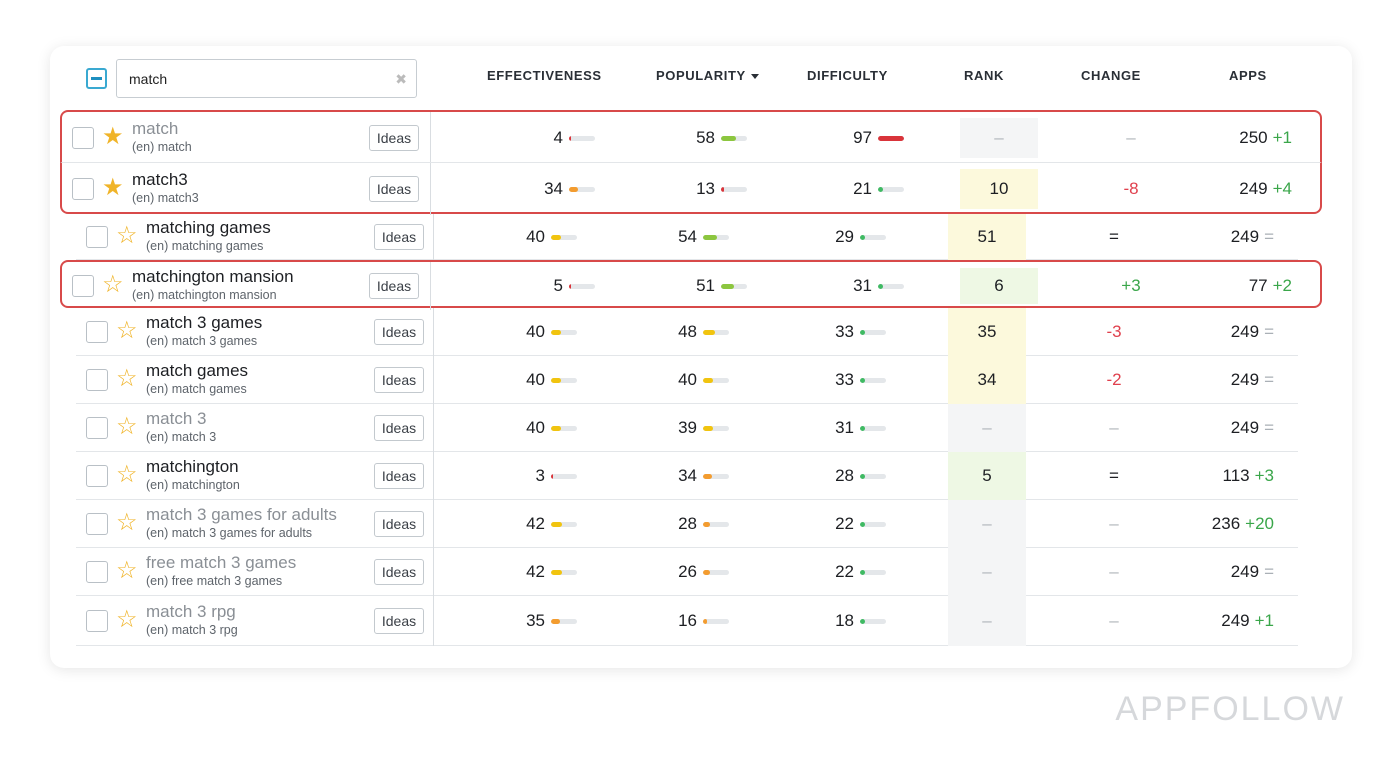 The width and height of the screenshot is (1400, 760). Describe the element at coordinates (707, 75) in the screenshot. I see `column-header-popularity: POPULARITY` at that location.